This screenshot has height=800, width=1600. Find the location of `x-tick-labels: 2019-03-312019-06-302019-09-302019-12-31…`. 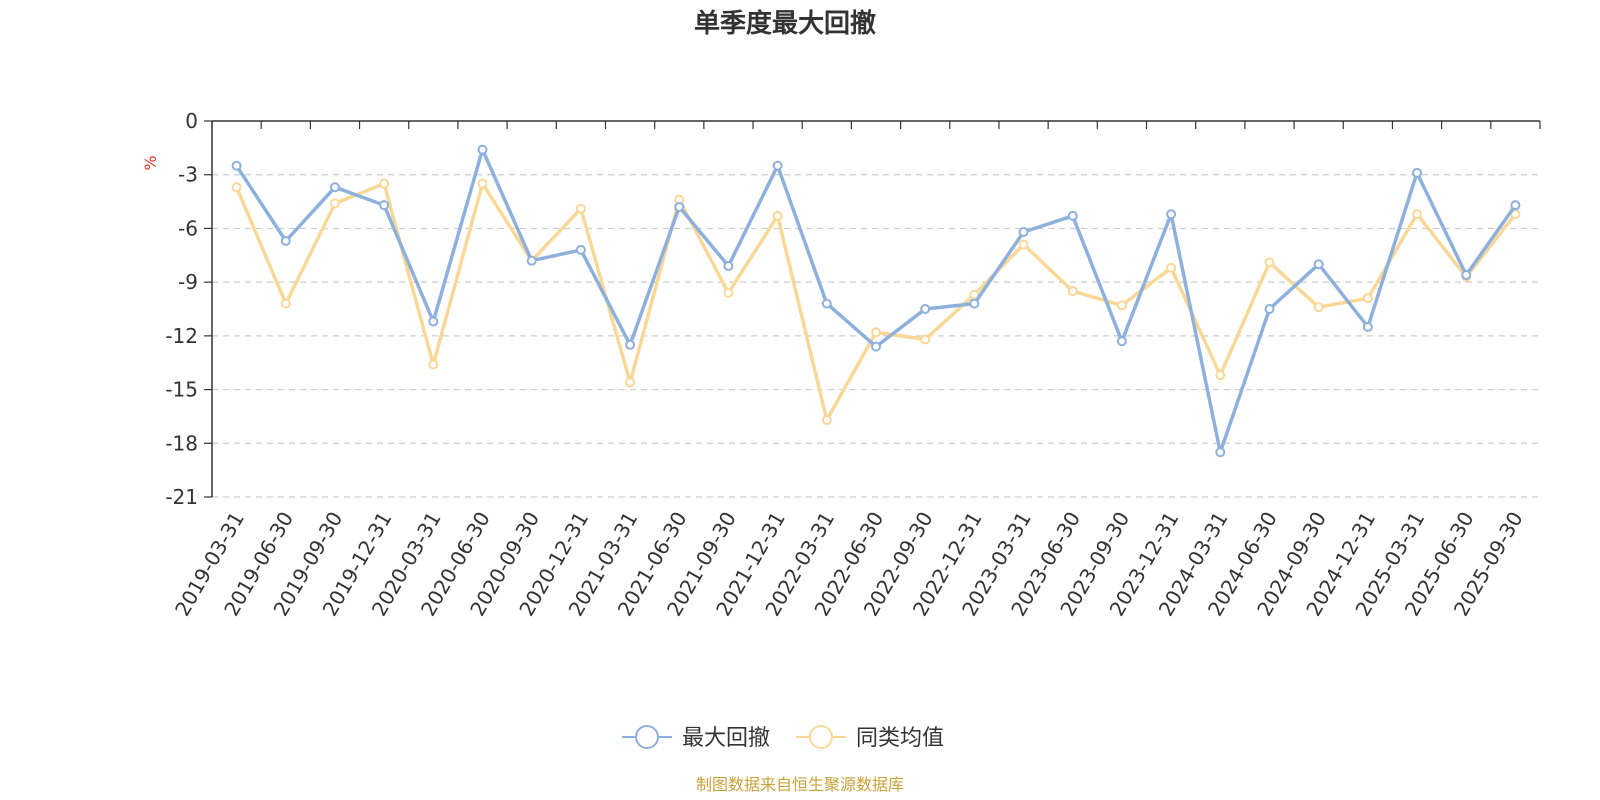

x-tick-labels: 2019-03-312019-06-302019-09-302019-12-31… is located at coordinates (849, 564).